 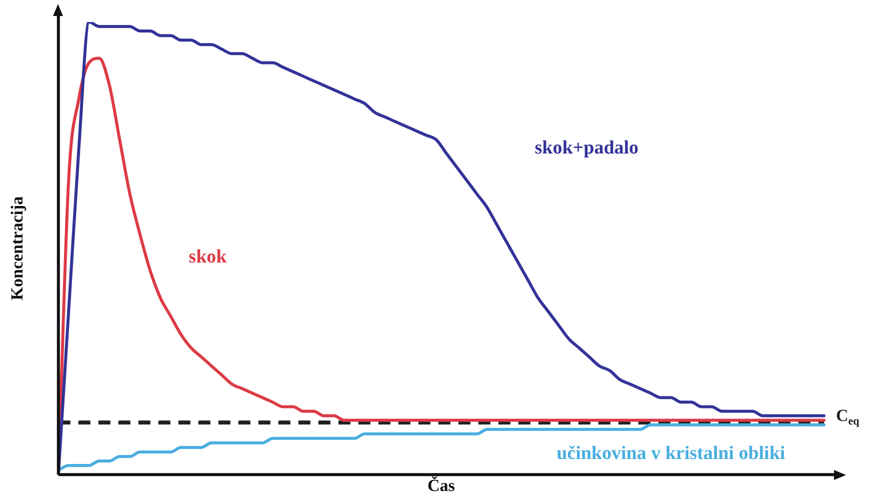 I want to click on y-axis-title: Koncentracija, so click(x=17, y=248).